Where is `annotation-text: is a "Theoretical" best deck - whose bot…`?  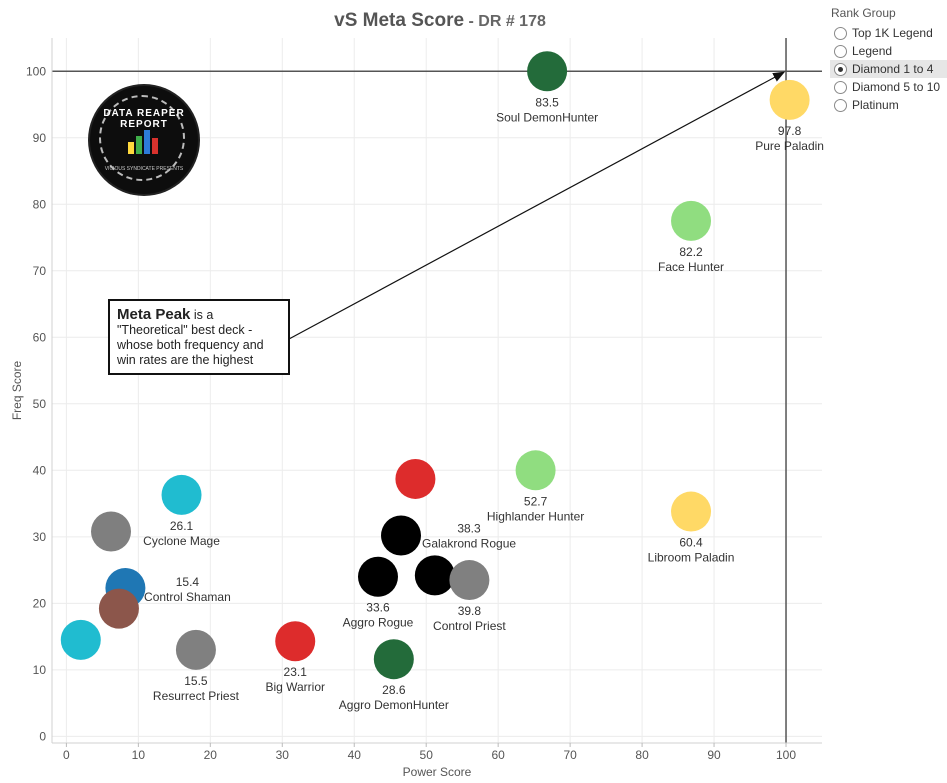
annotation-text: is a "Theoretical" best deck - whose bot… is located at coordinates (190, 337).